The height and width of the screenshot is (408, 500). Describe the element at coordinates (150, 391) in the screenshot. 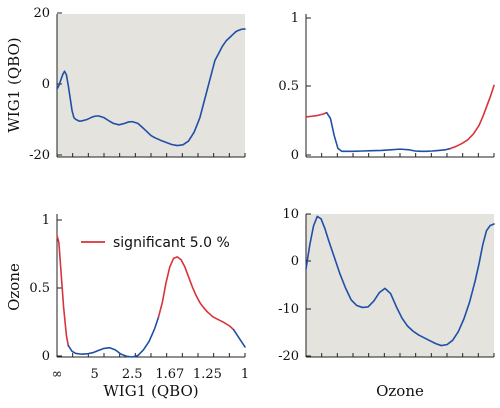

I see `x-axis-label-bottom-left: WIG1 (QBO)` at that location.